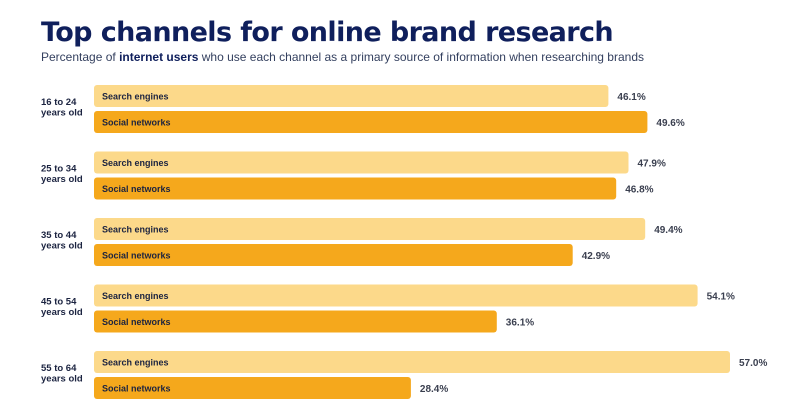 This screenshot has height=418, width=800. I want to click on data-label: 42.9%, so click(596, 256).